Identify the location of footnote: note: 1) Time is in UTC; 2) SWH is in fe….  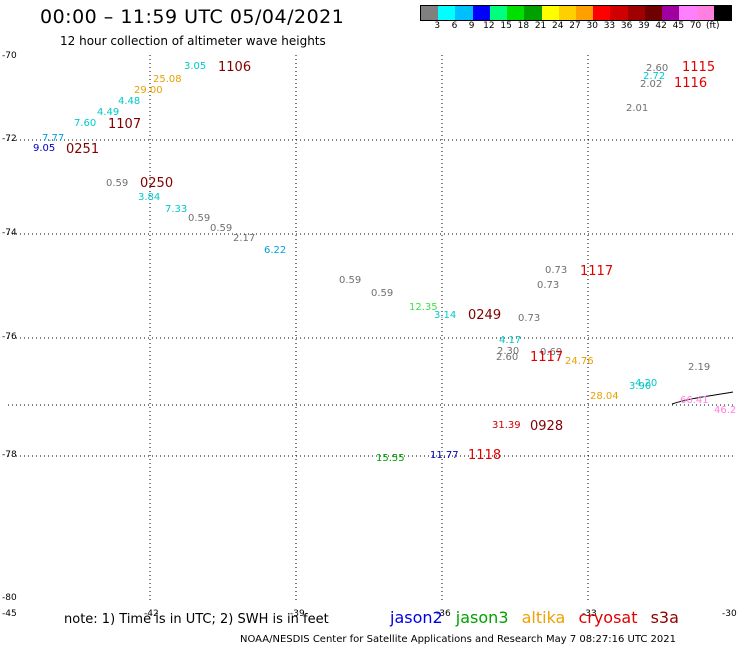
(196, 619).